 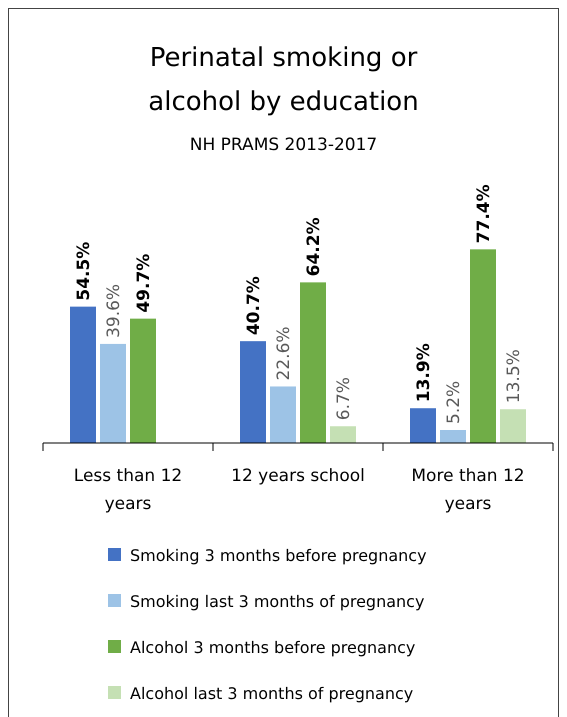 I want to click on legend-label: Alcohol last 3 months of pregnancy, so click(x=272, y=693).